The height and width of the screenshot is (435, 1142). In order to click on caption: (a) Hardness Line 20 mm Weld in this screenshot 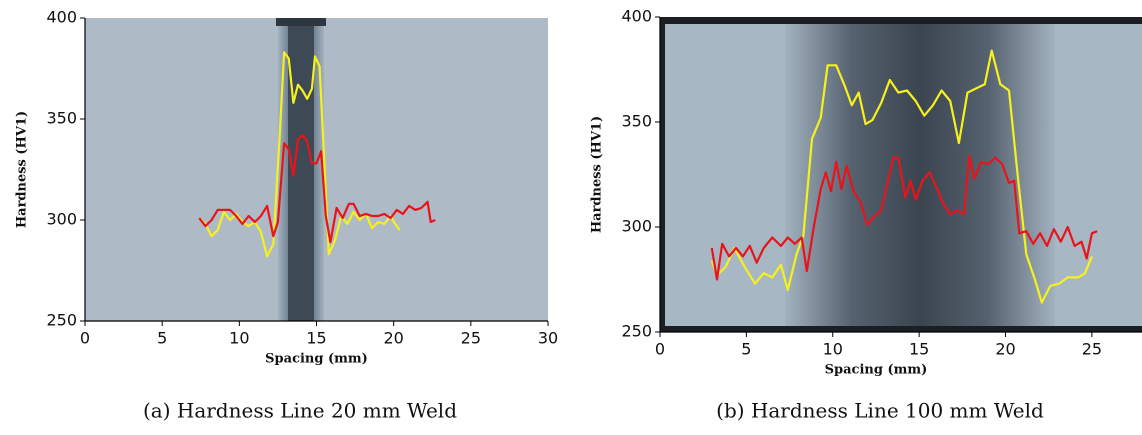, I will do `click(300, 411)`.